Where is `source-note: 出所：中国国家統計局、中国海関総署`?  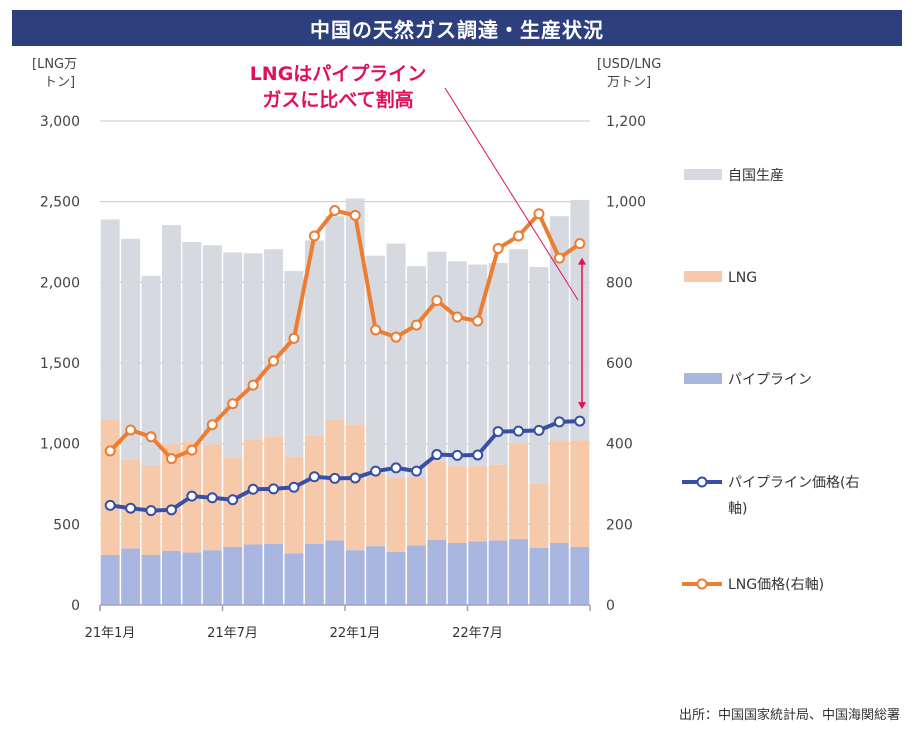 source-note: 出所：中国国家統計局、中国海関総署 is located at coordinates (789, 715).